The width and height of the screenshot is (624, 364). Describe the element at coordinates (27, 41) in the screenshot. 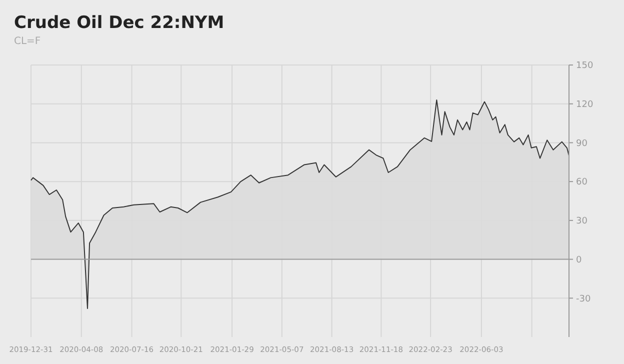

I see `chart-subtitle: CL=F` at that location.